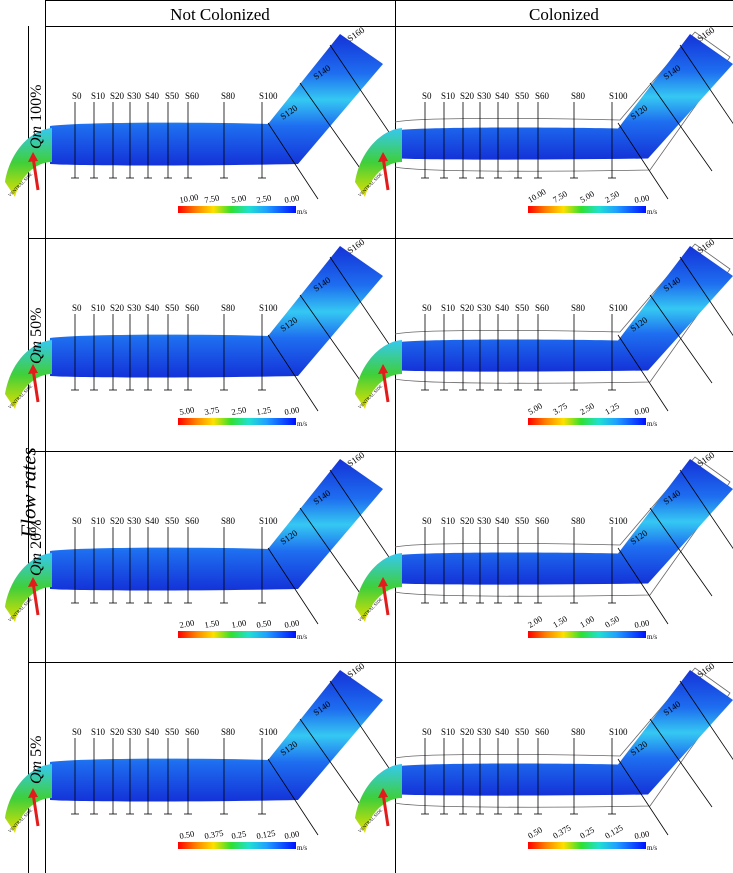 Image resolution: width=733 pixels, height=873 pixels. What do you see at coordinates (239, 624) in the screenshot?
I see `scale-tick-label: 1.00` at bounding box center [239, 624].